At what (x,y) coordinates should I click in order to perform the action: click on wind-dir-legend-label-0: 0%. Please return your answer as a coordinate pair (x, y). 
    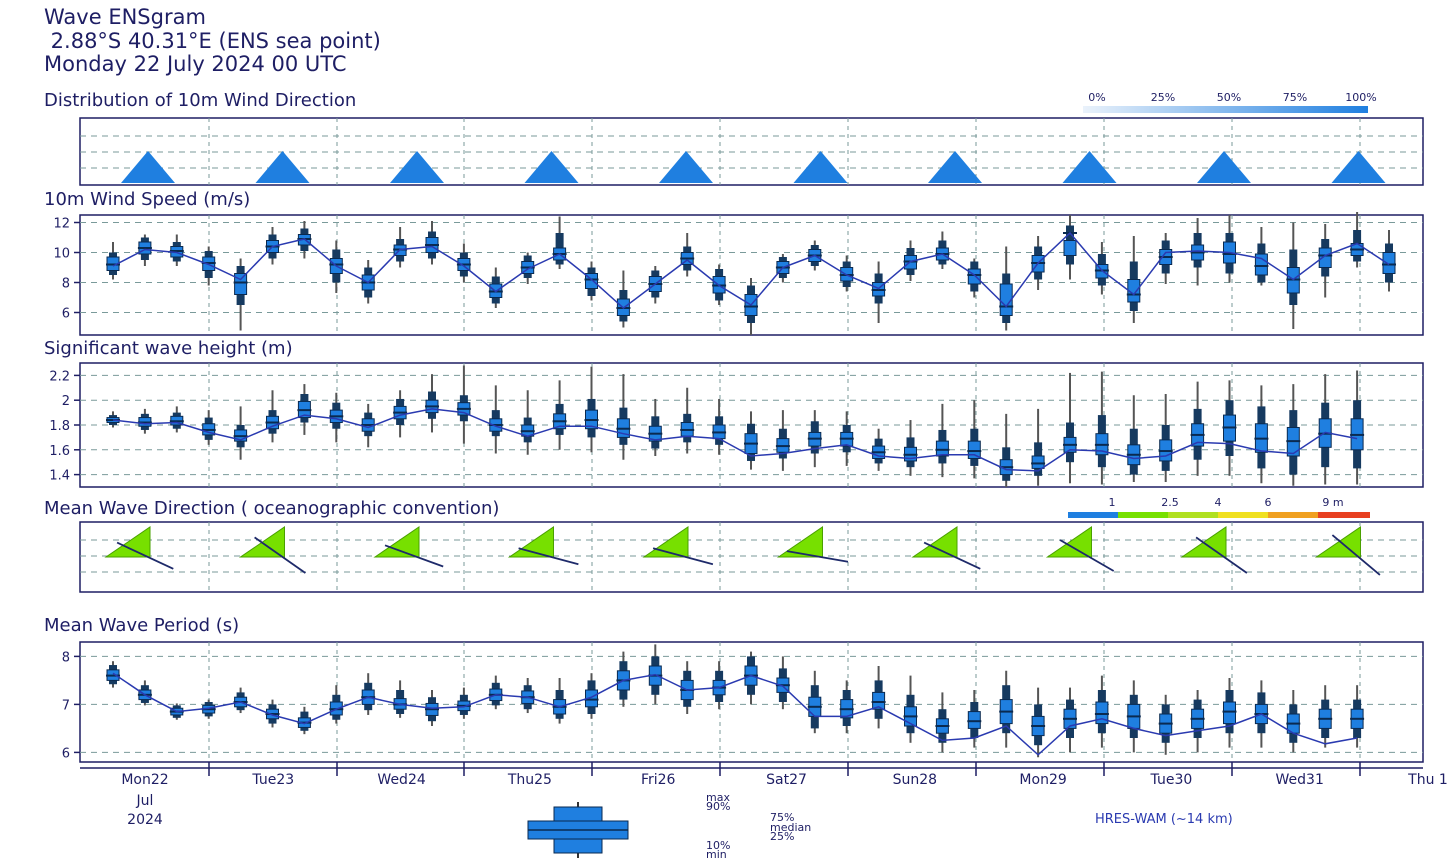
    Looking at the image, I should click on (1096, 97).